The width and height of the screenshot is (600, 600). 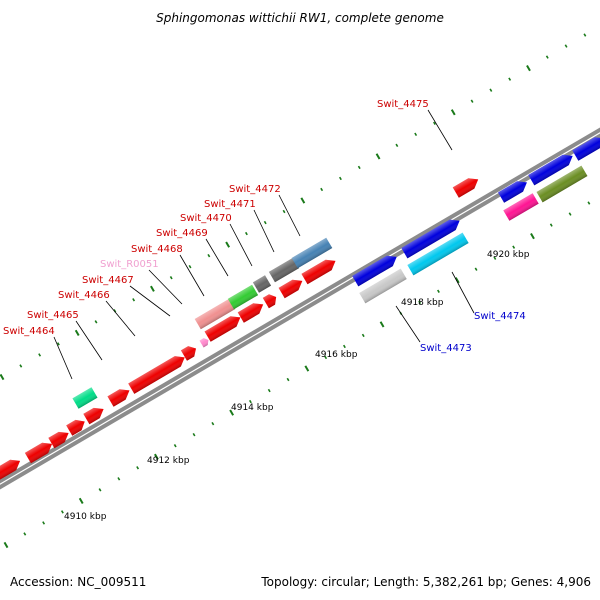 What do you see at coordinates (29, 331) in the screenshot?
I see `gene-label: Swit_4464` at bounding box center [29, 331].